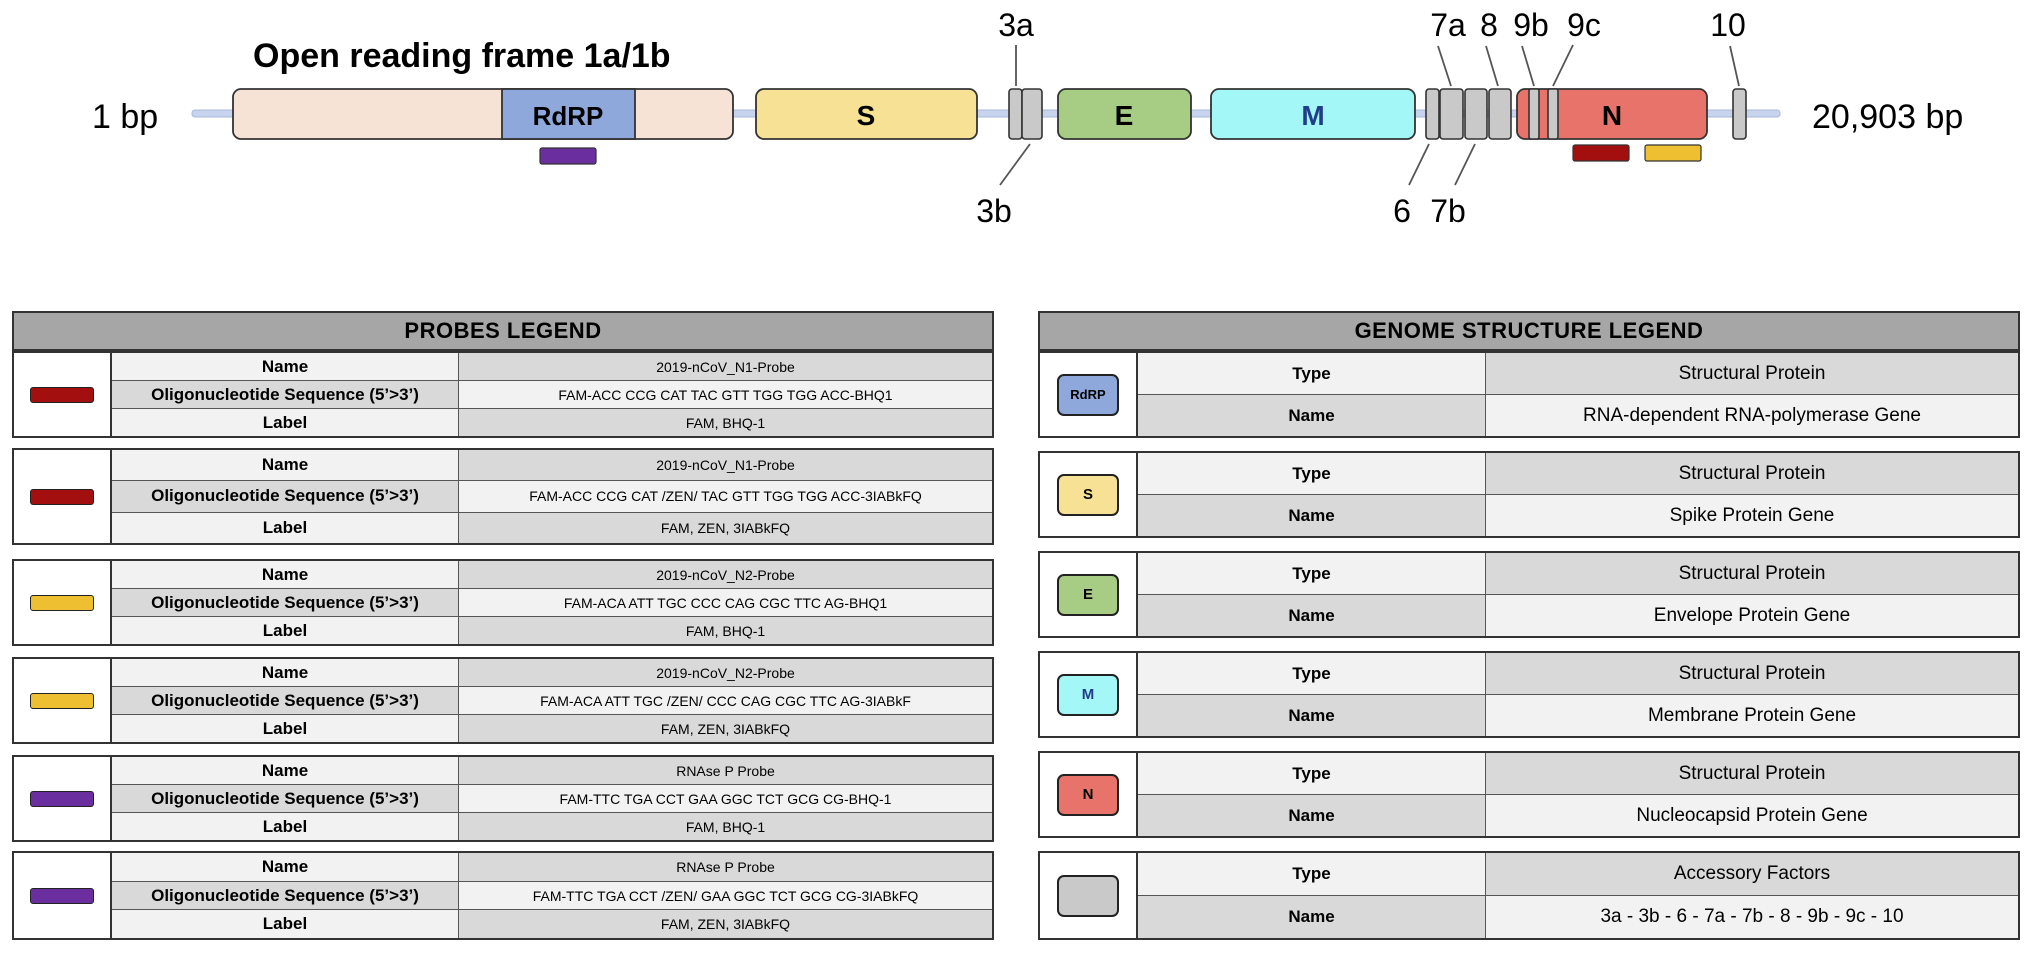 Image resolution: width=2031 pixels, height=953 pixels. I want to click on gene-name-value: Nucleocapsid Protein Gene, so click(1752, 815).